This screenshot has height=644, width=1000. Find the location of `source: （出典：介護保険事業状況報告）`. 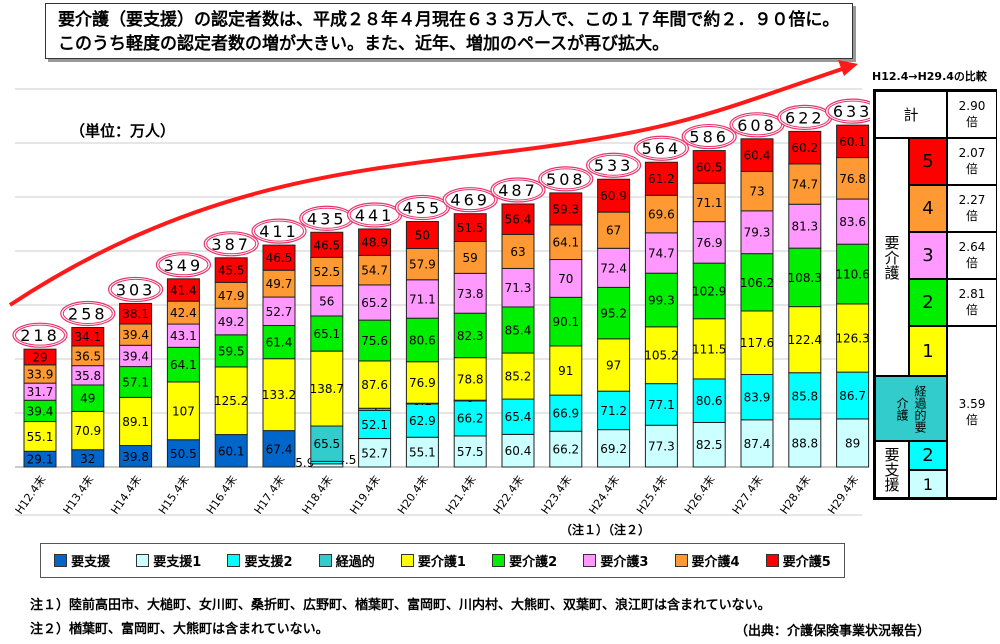

source: （出典：介護保険事業状況報告） is located at coordinates (833, 631).